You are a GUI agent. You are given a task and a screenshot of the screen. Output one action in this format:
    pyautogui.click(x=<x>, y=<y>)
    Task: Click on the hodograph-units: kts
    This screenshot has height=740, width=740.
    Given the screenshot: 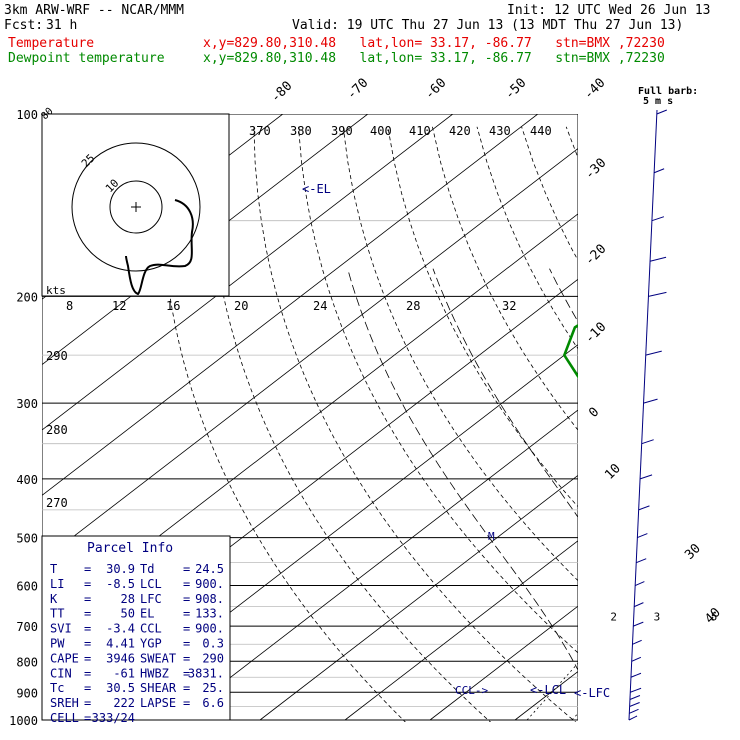 What is the action you would take?
    pyautogui.click(x=56, y=290)
    